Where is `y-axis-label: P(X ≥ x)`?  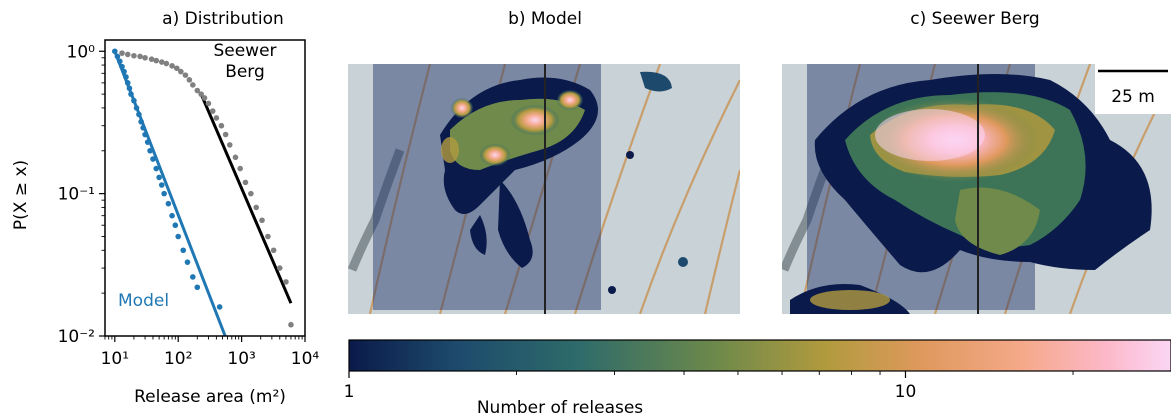 y-axis-label: P(X ≥ x) is located at coordinates (21, 195).